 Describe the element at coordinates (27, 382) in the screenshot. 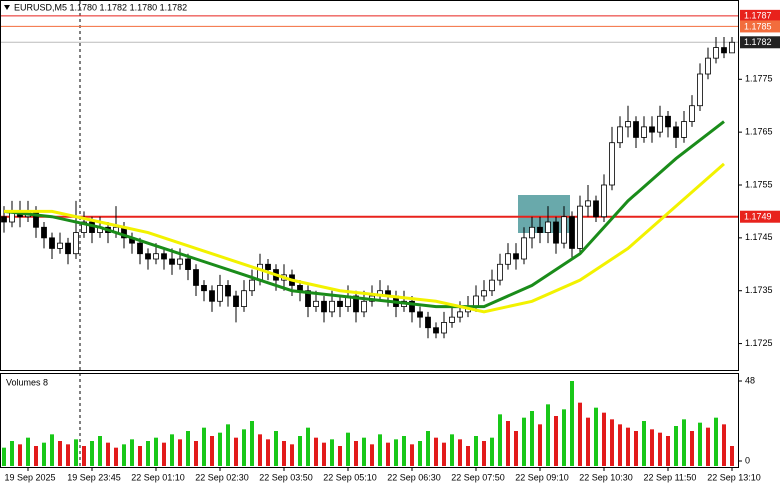

I see `volume-title: Volumes 8` at that location.